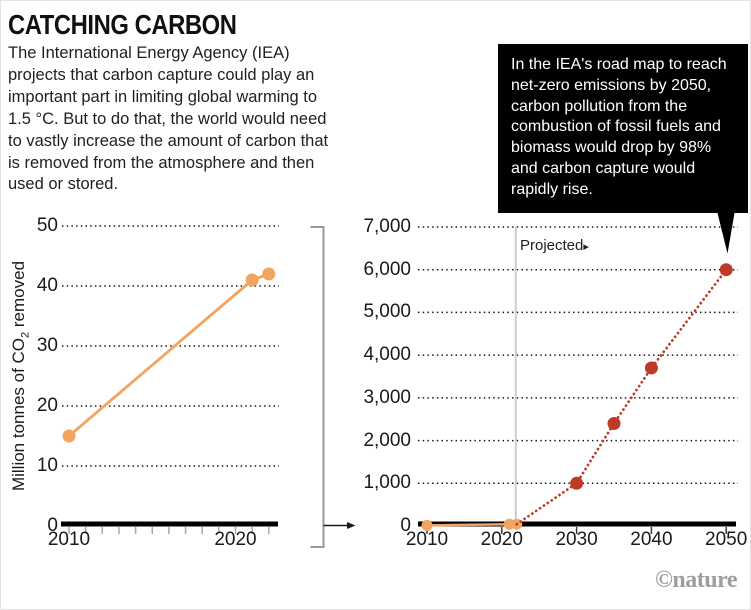  I want to click on y-axis-label-text: Million tonnes of CO, so click(18, 414).